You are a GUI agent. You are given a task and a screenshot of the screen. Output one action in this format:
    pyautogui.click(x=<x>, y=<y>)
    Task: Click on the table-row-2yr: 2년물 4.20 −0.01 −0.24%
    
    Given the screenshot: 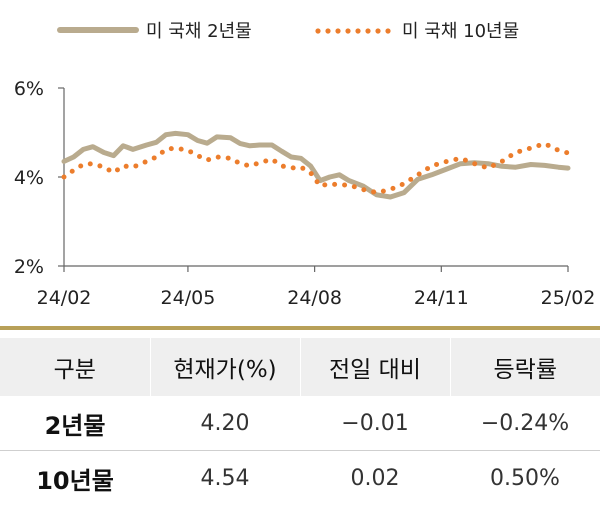 What is the action you would take?
    pyautogui.click(x=300, y=423)
    